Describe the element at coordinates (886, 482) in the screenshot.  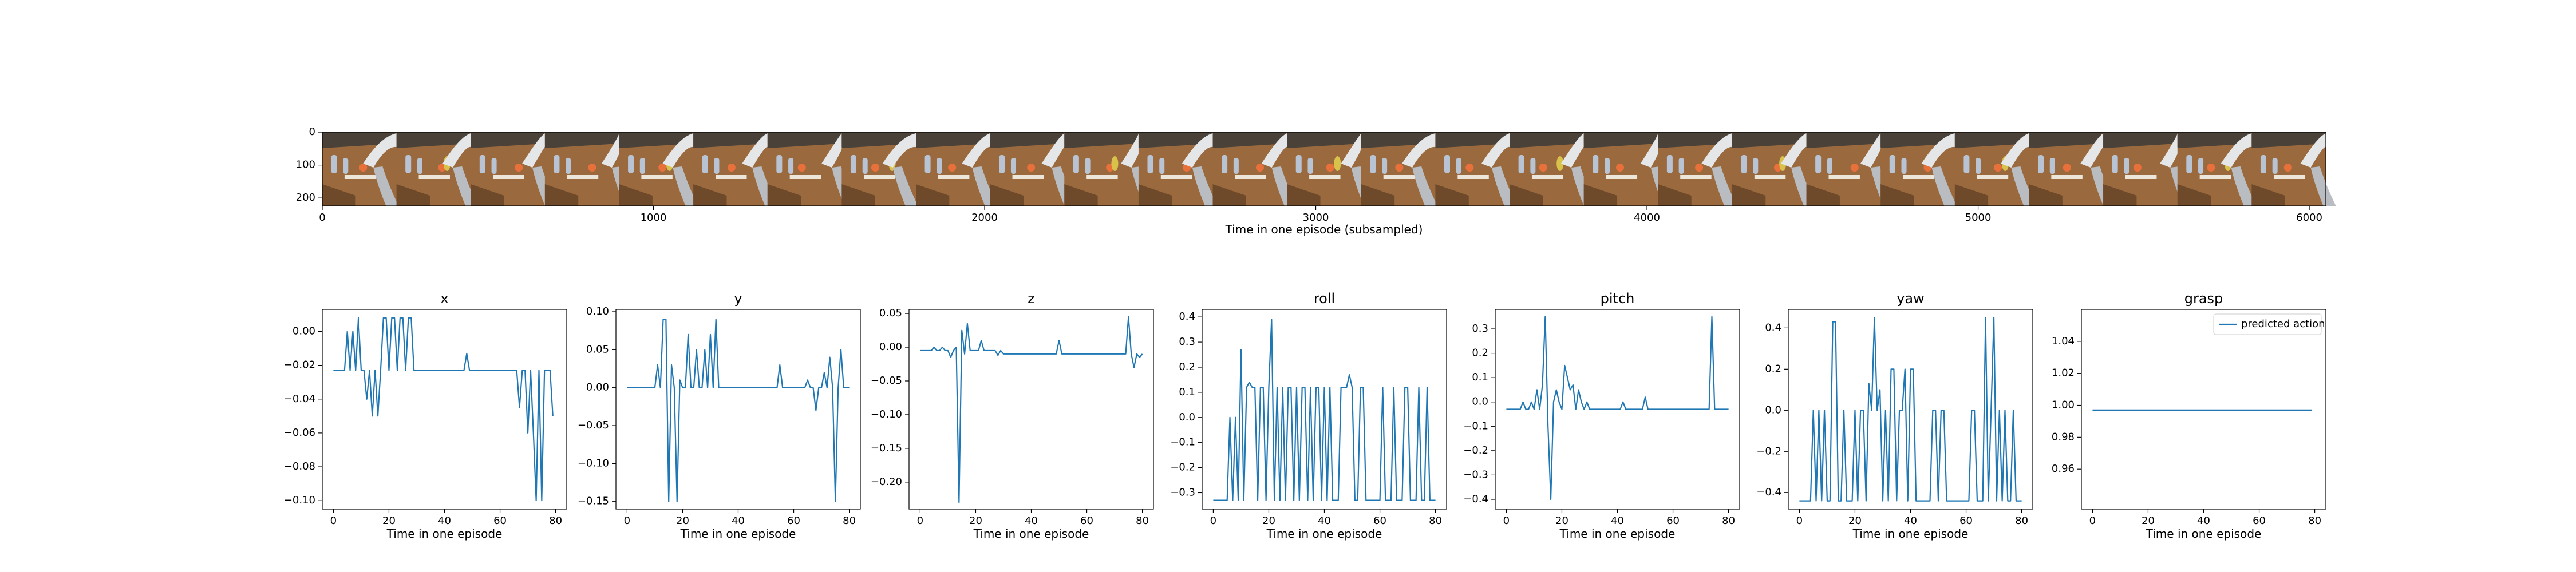
I see `ytick-label: −0.20` at that location.